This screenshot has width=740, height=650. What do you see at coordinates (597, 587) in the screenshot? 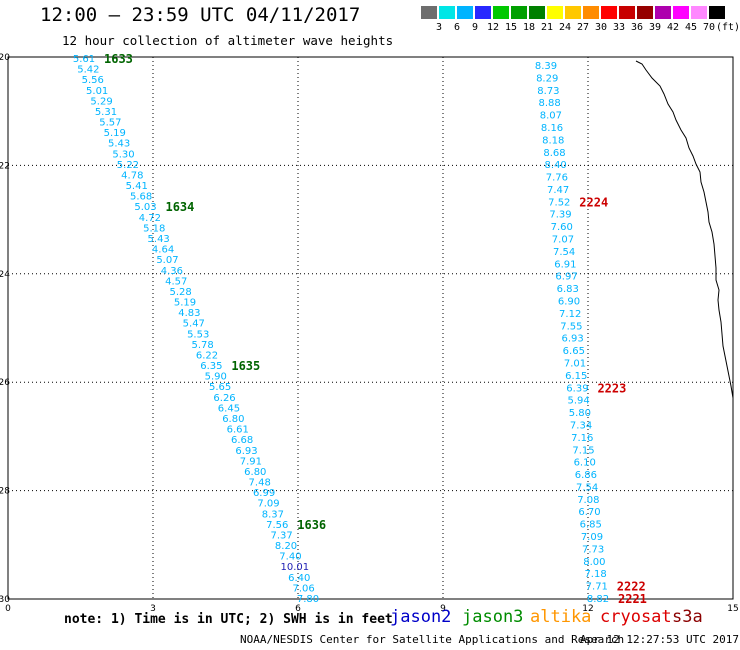
I see `swh-value-cryosat: 7.71` at bounding box center [597, 587].